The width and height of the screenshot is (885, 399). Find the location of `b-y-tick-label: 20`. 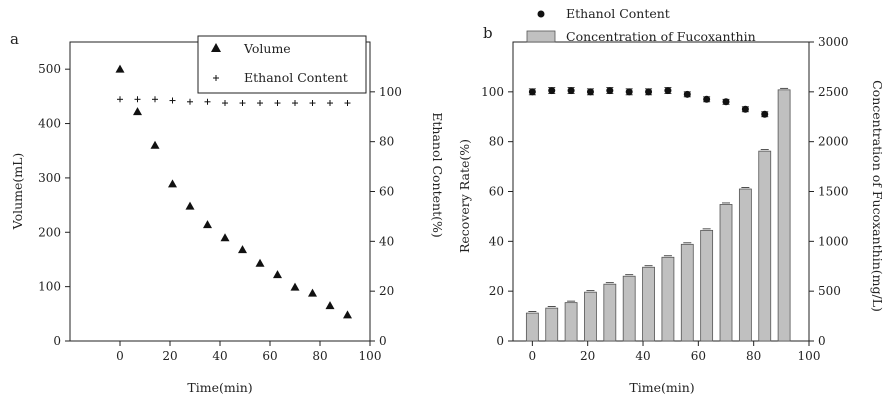

b-y-tick-label: 20 is located at coordinates (496, 291).